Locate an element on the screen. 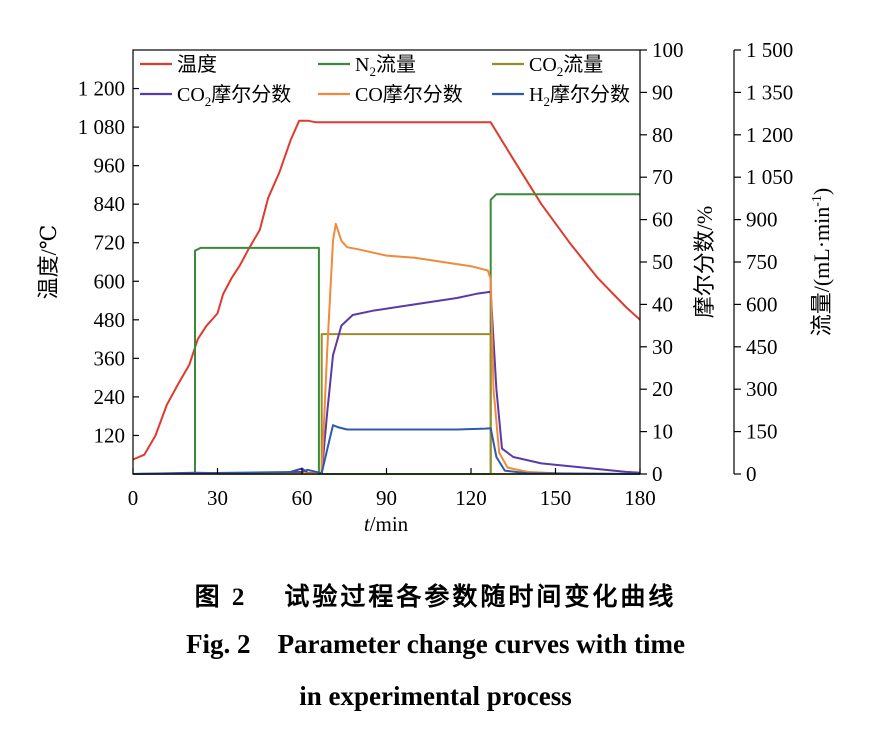  x-axis-title: t/min is located at coordinates (386, 524).